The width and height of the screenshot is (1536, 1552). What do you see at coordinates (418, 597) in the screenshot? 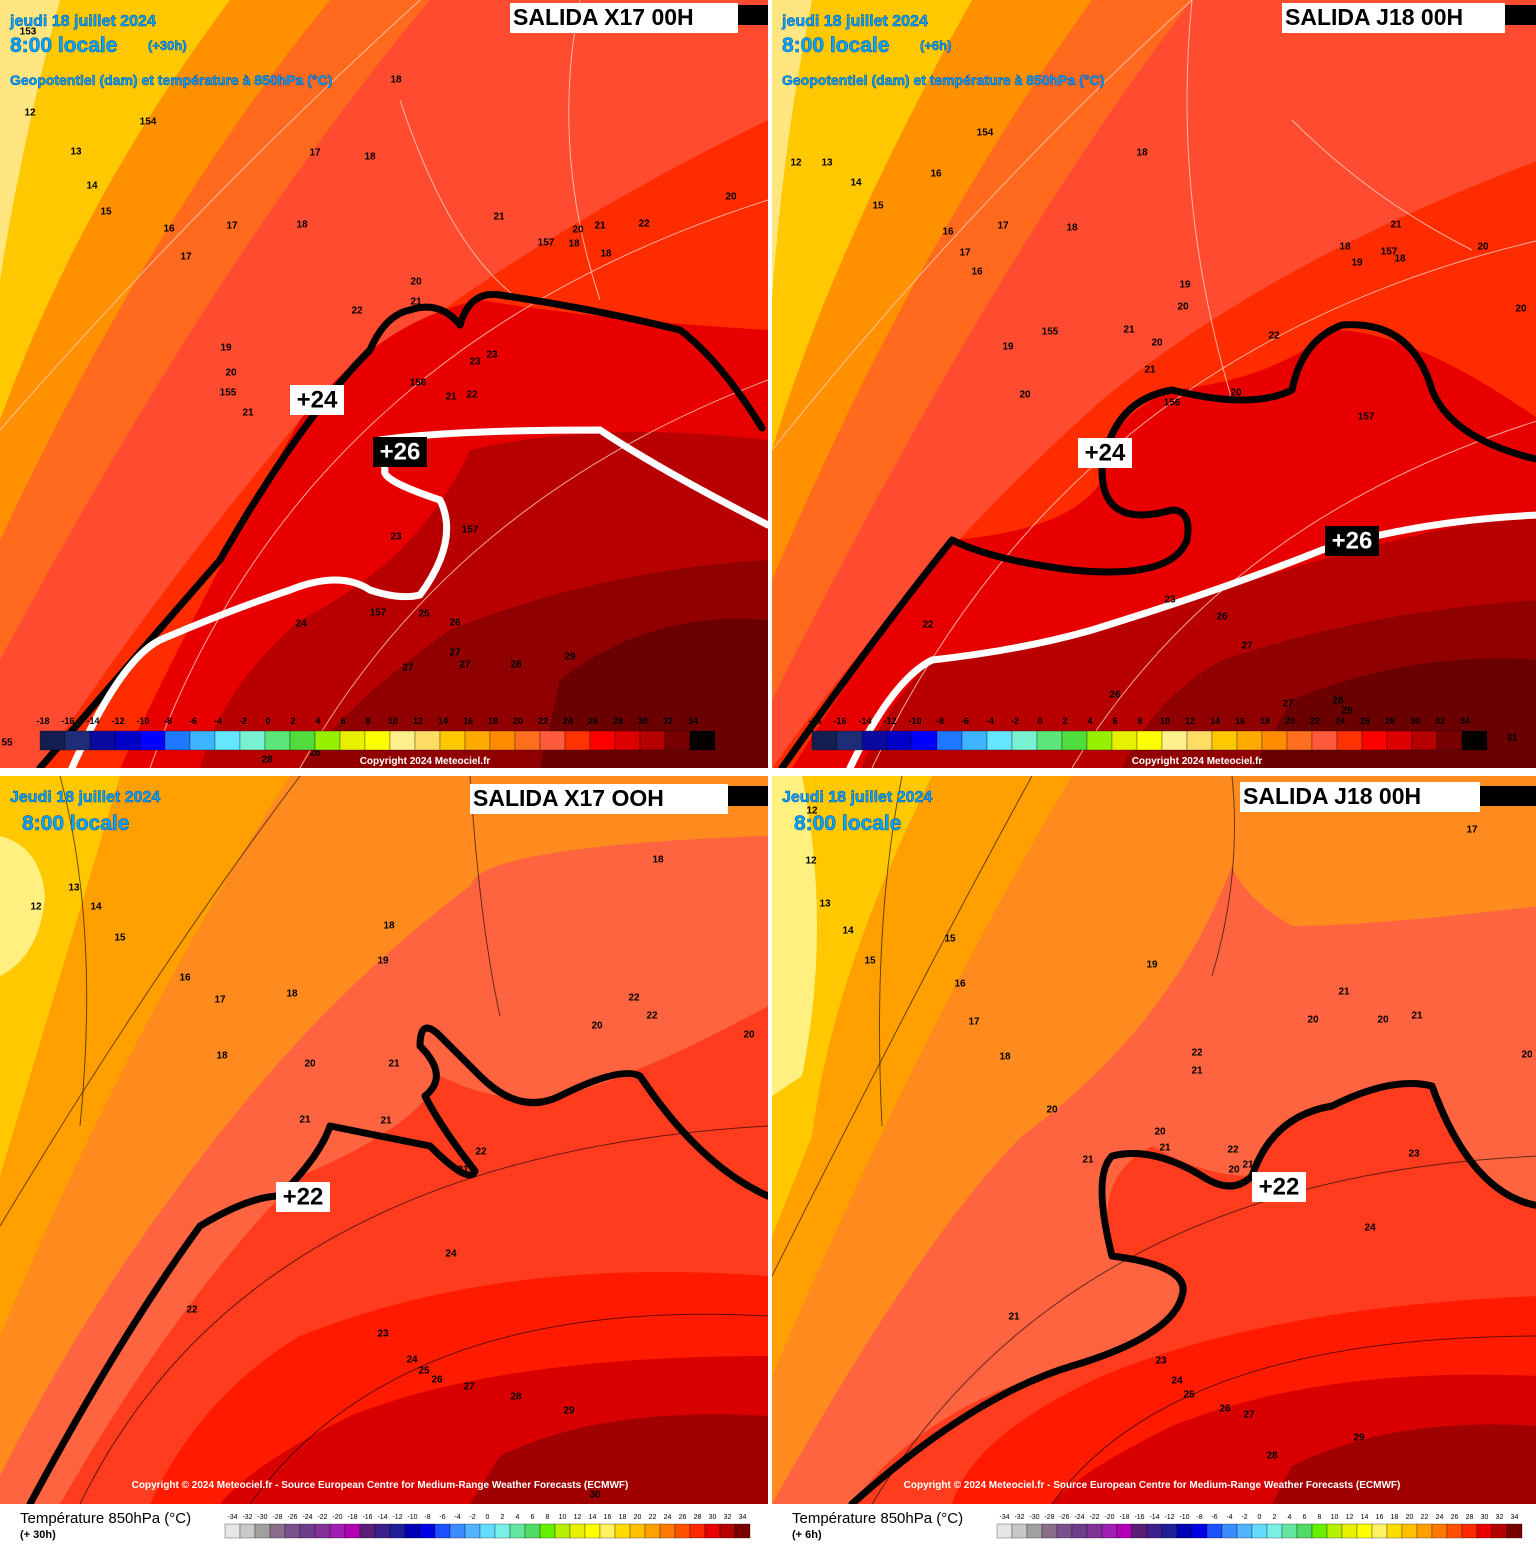
I see `isotherm-thick` at bounding box center [418, 597].